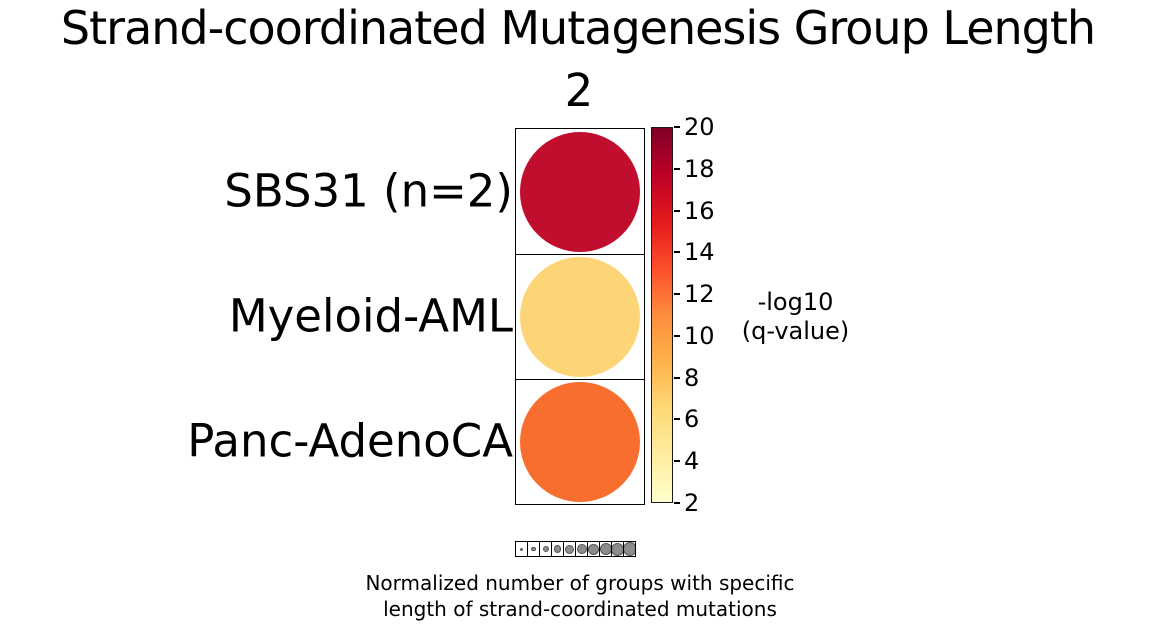 The height and width of the screenshot is (635, 1156). Describe the element at coordinates (699, 252) in the screenshot. I see `colorbar-tick-label: 14` at that location.